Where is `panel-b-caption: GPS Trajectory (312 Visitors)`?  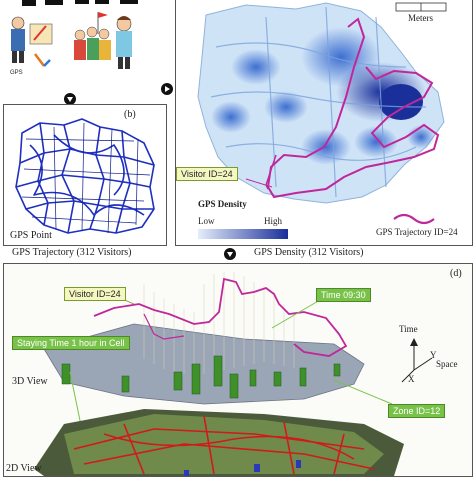 panel-b-caption: GPS Trajectory (312 Visitors) is located at coordinates (72, 252).